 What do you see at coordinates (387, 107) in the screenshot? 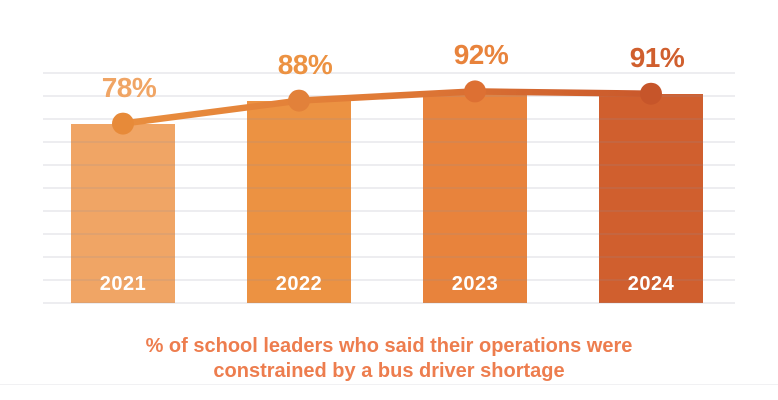
I see `trend-polyline` at bounding box center [387, 107].